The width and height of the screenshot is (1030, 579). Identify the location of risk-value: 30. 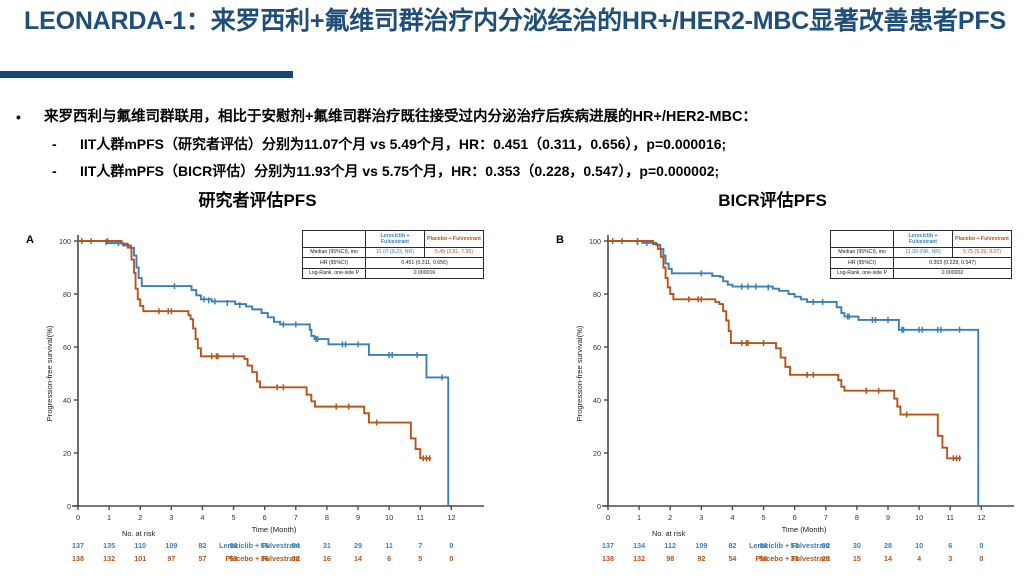
(856, 545).